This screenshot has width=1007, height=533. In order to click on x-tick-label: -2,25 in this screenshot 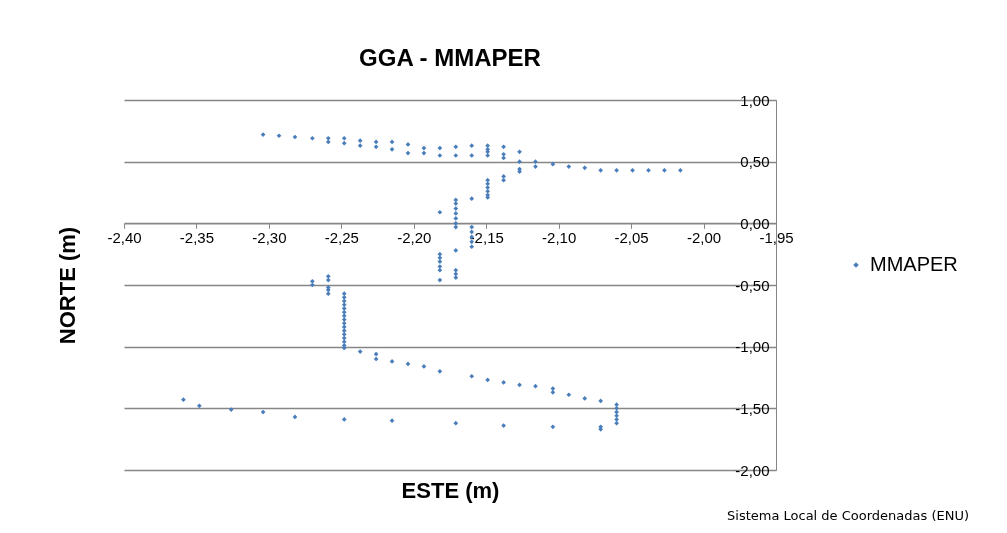, I will do `click(341, 237)`.